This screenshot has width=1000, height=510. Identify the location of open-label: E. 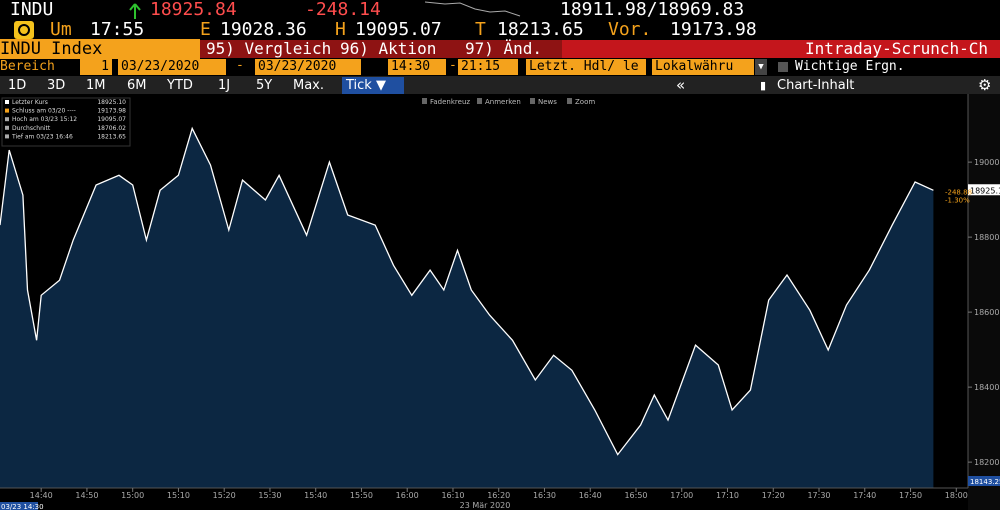
(205, 29).